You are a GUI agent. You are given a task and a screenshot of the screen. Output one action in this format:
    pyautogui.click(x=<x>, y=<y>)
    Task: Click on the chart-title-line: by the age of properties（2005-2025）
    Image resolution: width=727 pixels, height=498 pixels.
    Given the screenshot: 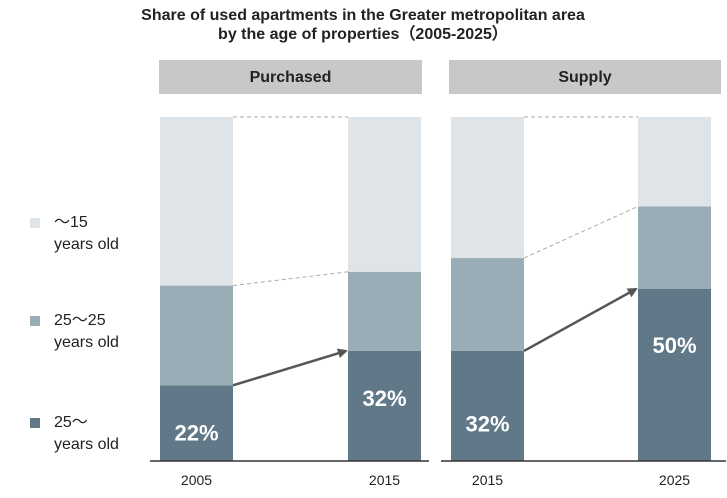 What is the action you would take?
    pyautogui.click(x=363, y=34)
    